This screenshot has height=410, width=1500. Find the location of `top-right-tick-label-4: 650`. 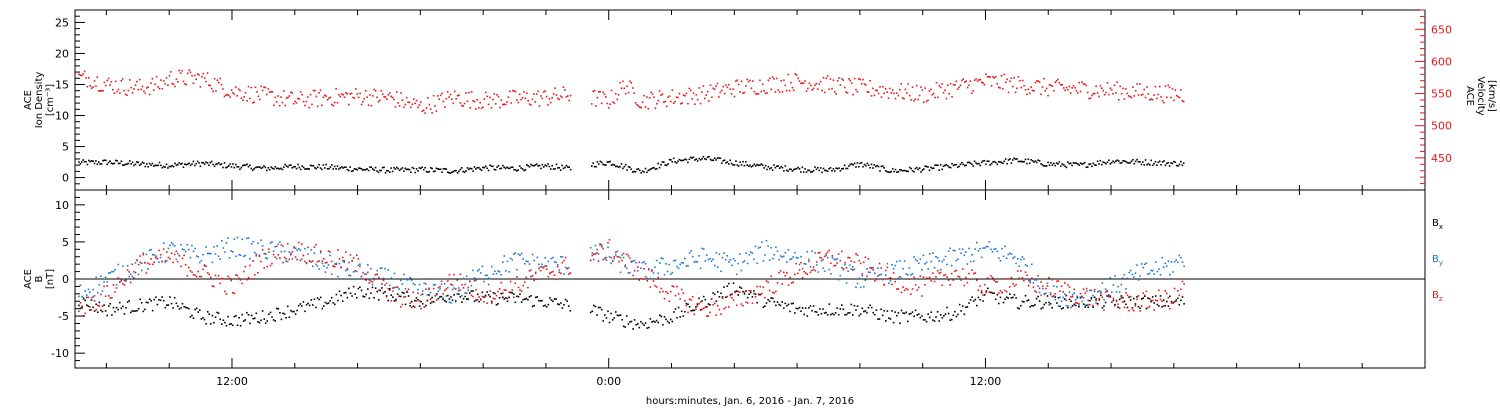

top-right-tick-label-4: 650 is located at coordinates (1441, 29).